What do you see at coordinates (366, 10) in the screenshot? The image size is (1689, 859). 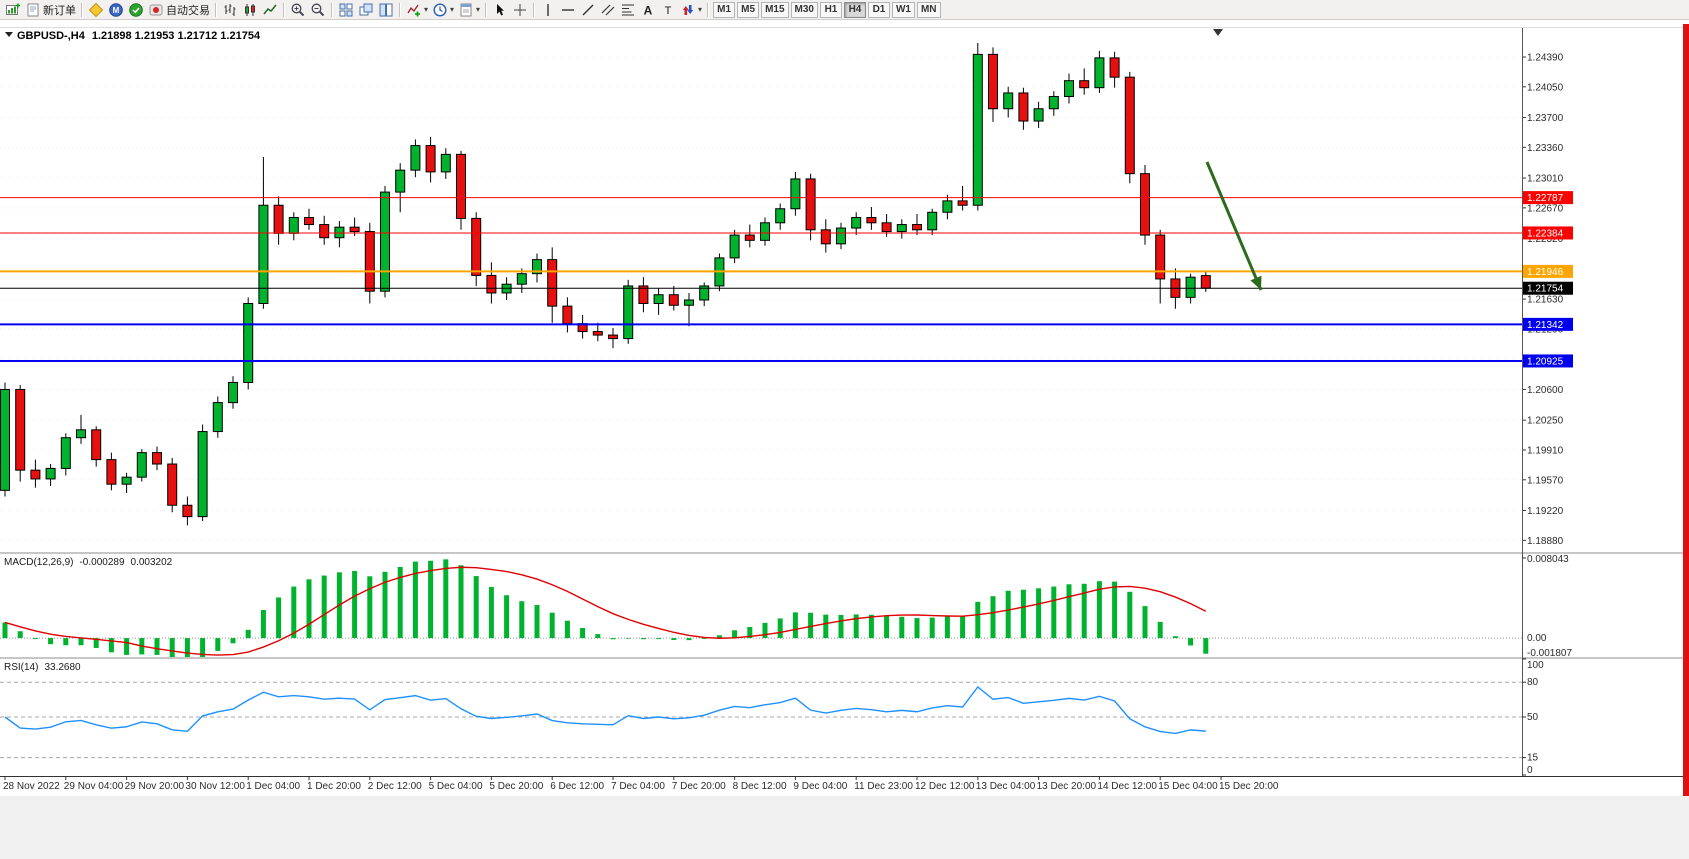 I see `cascade-windows-button` at bounding box center [366, 10].